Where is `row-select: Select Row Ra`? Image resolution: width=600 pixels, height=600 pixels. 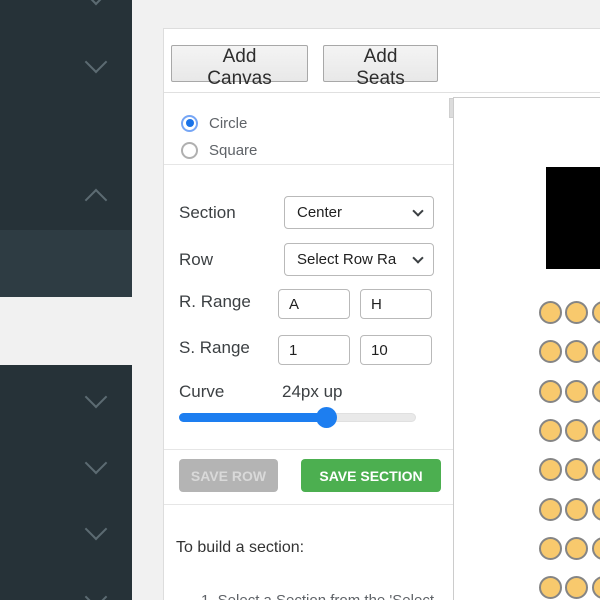
row-select: Select Row Ra is located at coordinates (359, 259).